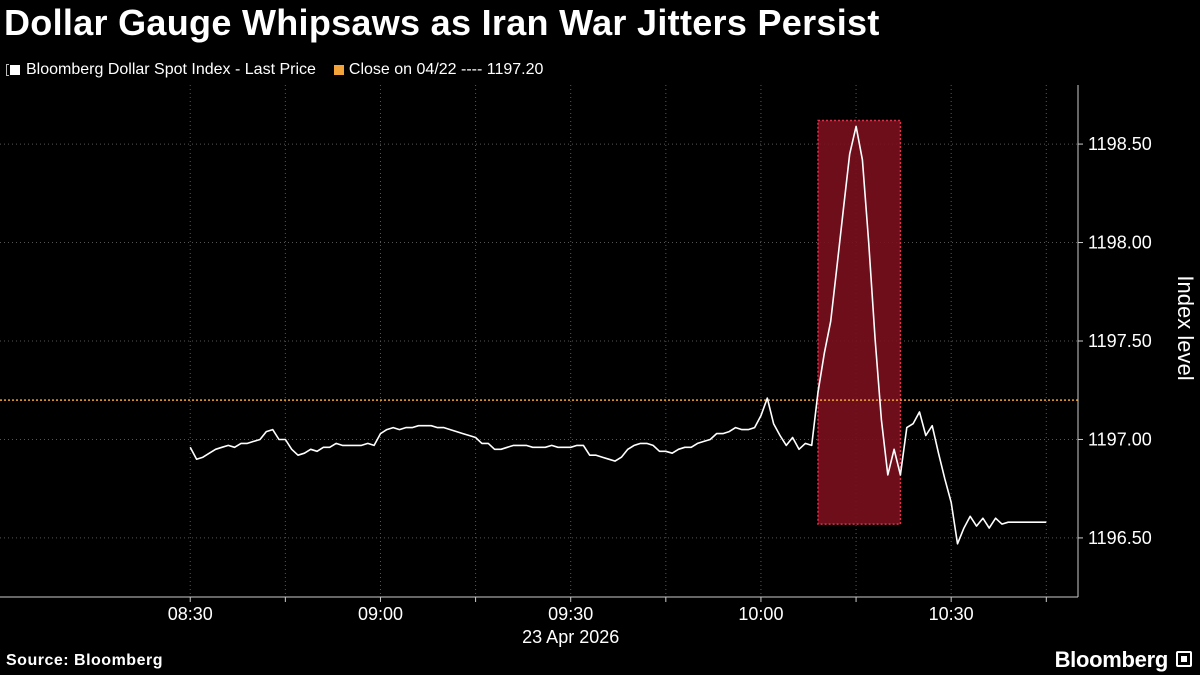 This screenshot has width=1200, height=675. I want to click on x-tick-label: 08:30, so click(190, 614).